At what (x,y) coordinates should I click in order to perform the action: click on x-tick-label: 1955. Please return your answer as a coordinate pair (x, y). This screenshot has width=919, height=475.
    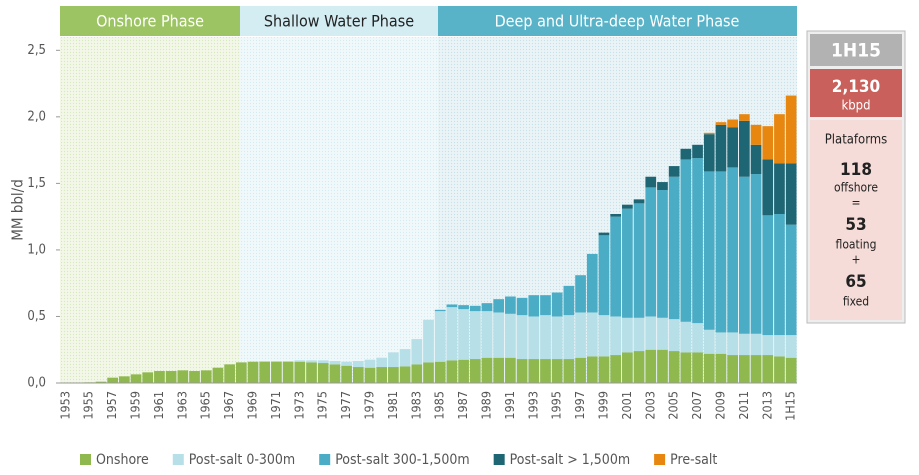
    Looking at the image, I should click on (88, 405).